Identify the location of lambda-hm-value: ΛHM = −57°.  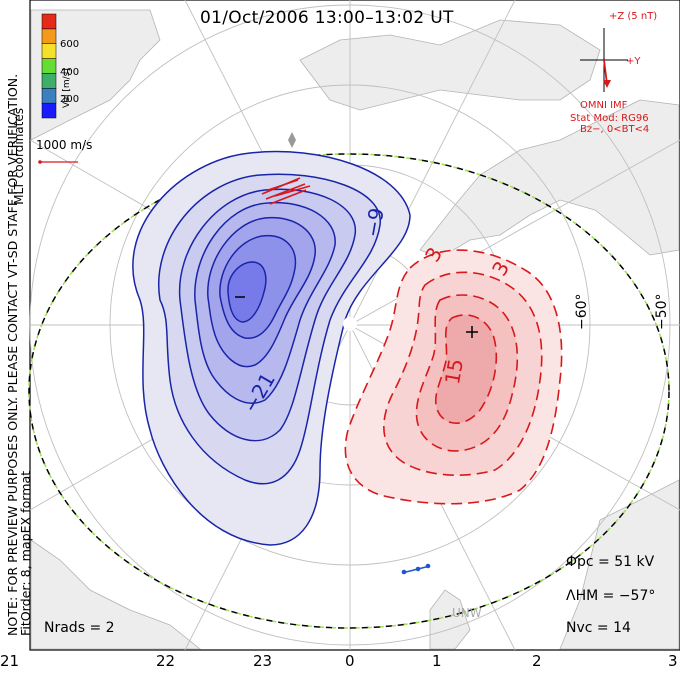
(611, 596).